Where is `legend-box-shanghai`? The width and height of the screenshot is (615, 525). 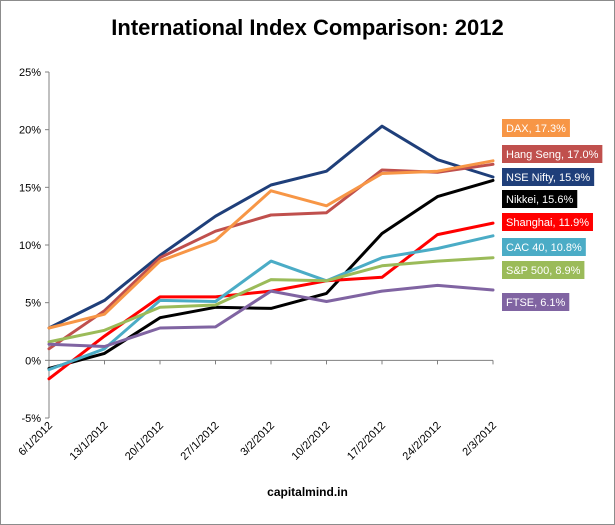 legend-box-shanghai is located at coordinates (547, 222).